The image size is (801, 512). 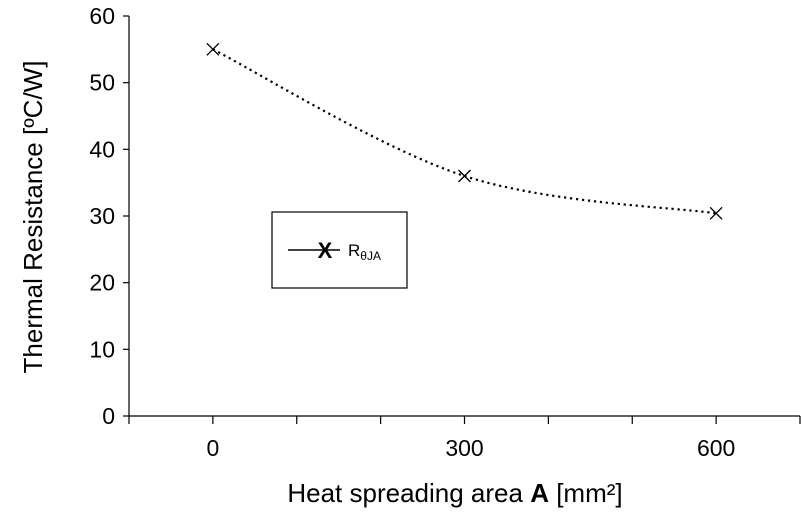 I want to click on legend-series-label-sub: θJA, so click(x=370, y=256).